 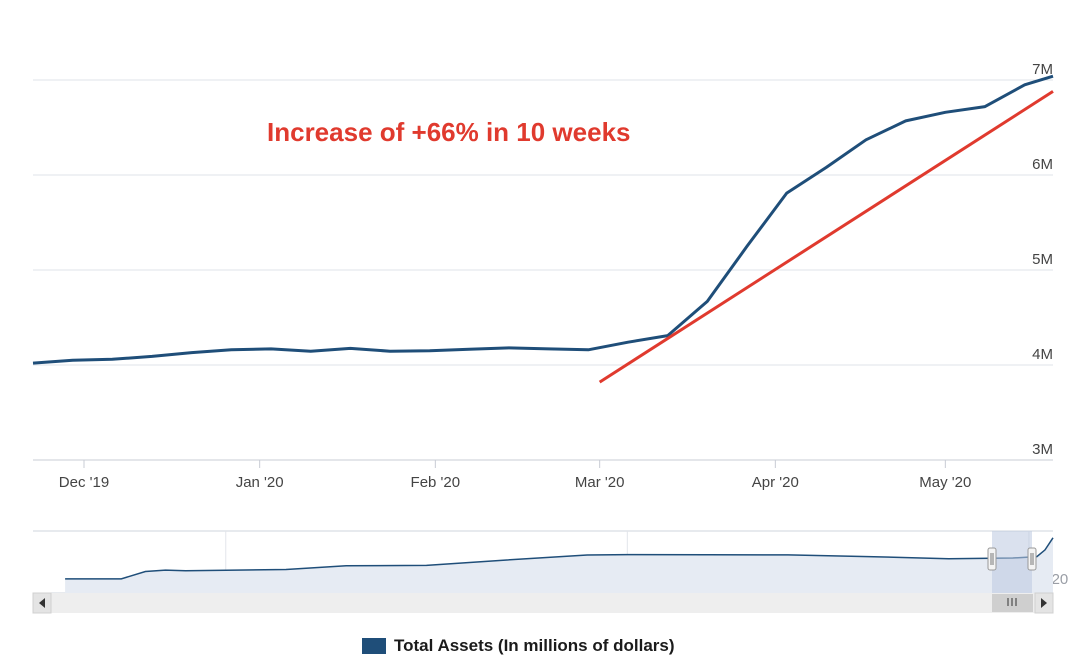 I want to click on x-tick-label: Mar '20, so click(x=600, y=482).